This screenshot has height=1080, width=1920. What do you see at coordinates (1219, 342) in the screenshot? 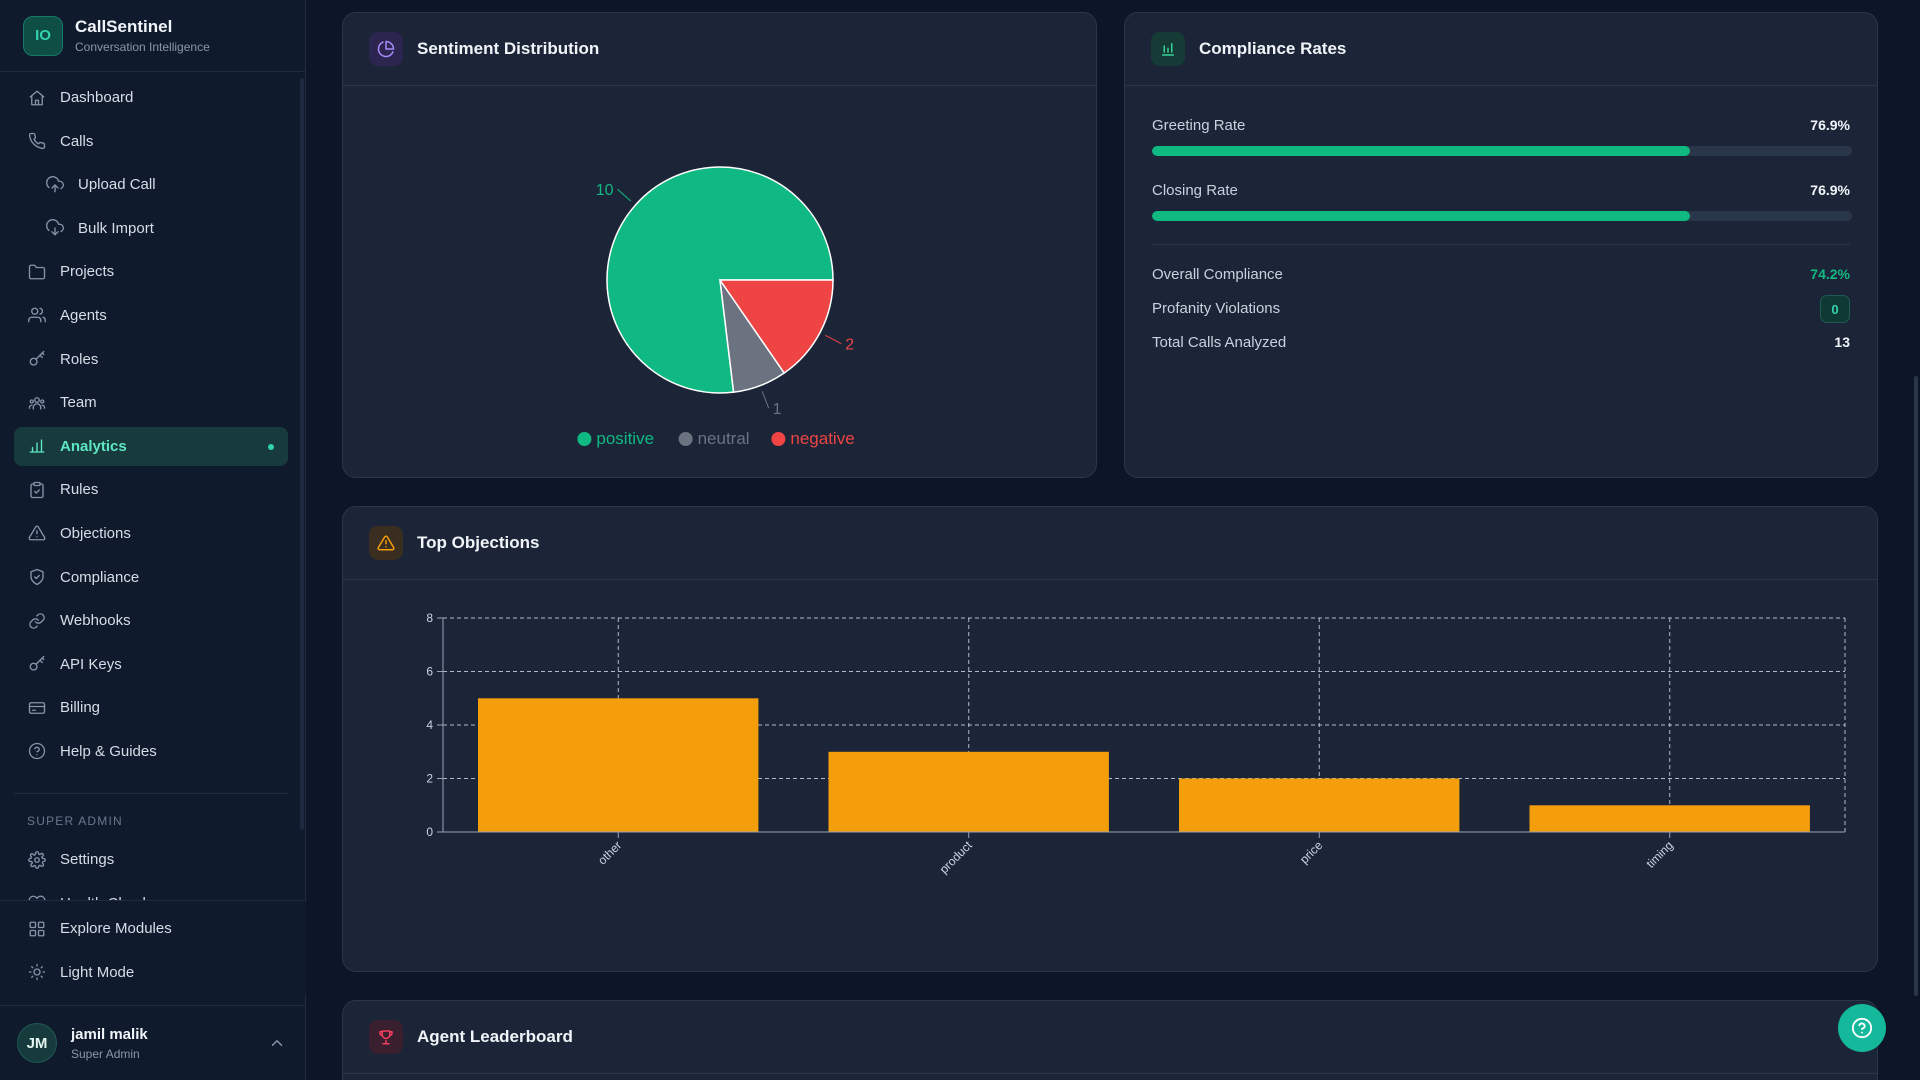
I see `total-calls-label: Total Calls Analyzed` at bounding box center [1219, 342].